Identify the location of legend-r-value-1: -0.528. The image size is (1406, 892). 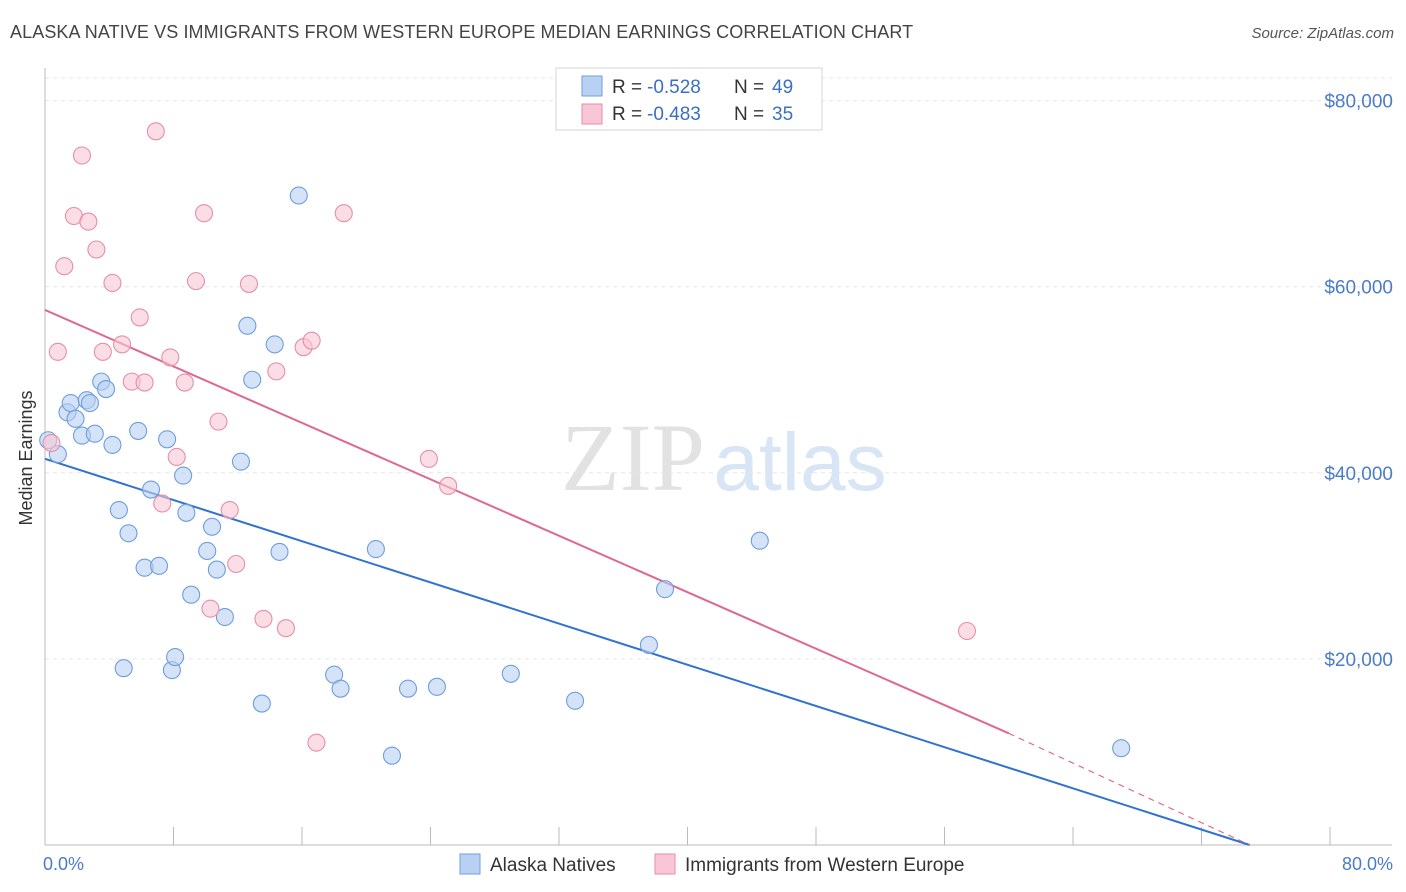
(674, 87).